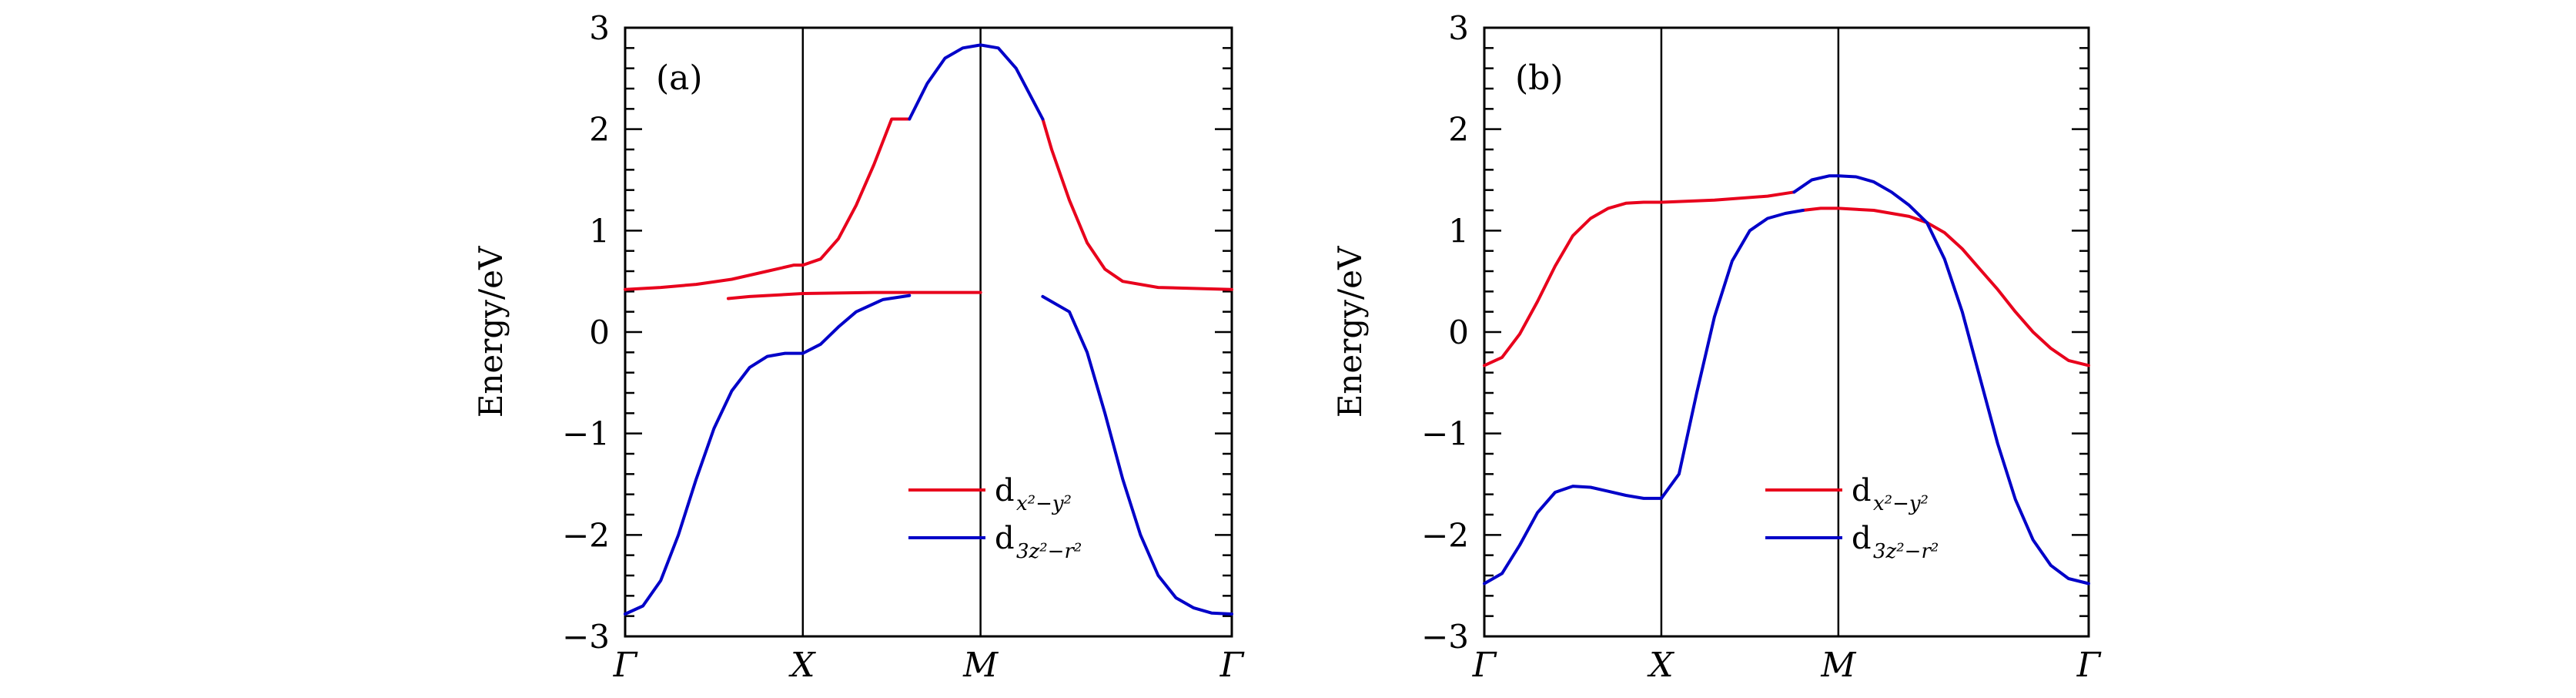 The height and width of the screenshot is (698, 2576). What do you see at coordinates (680, 78) in the screenshot?
I see `panel-label: (a)` at bounding box center [680, 78].